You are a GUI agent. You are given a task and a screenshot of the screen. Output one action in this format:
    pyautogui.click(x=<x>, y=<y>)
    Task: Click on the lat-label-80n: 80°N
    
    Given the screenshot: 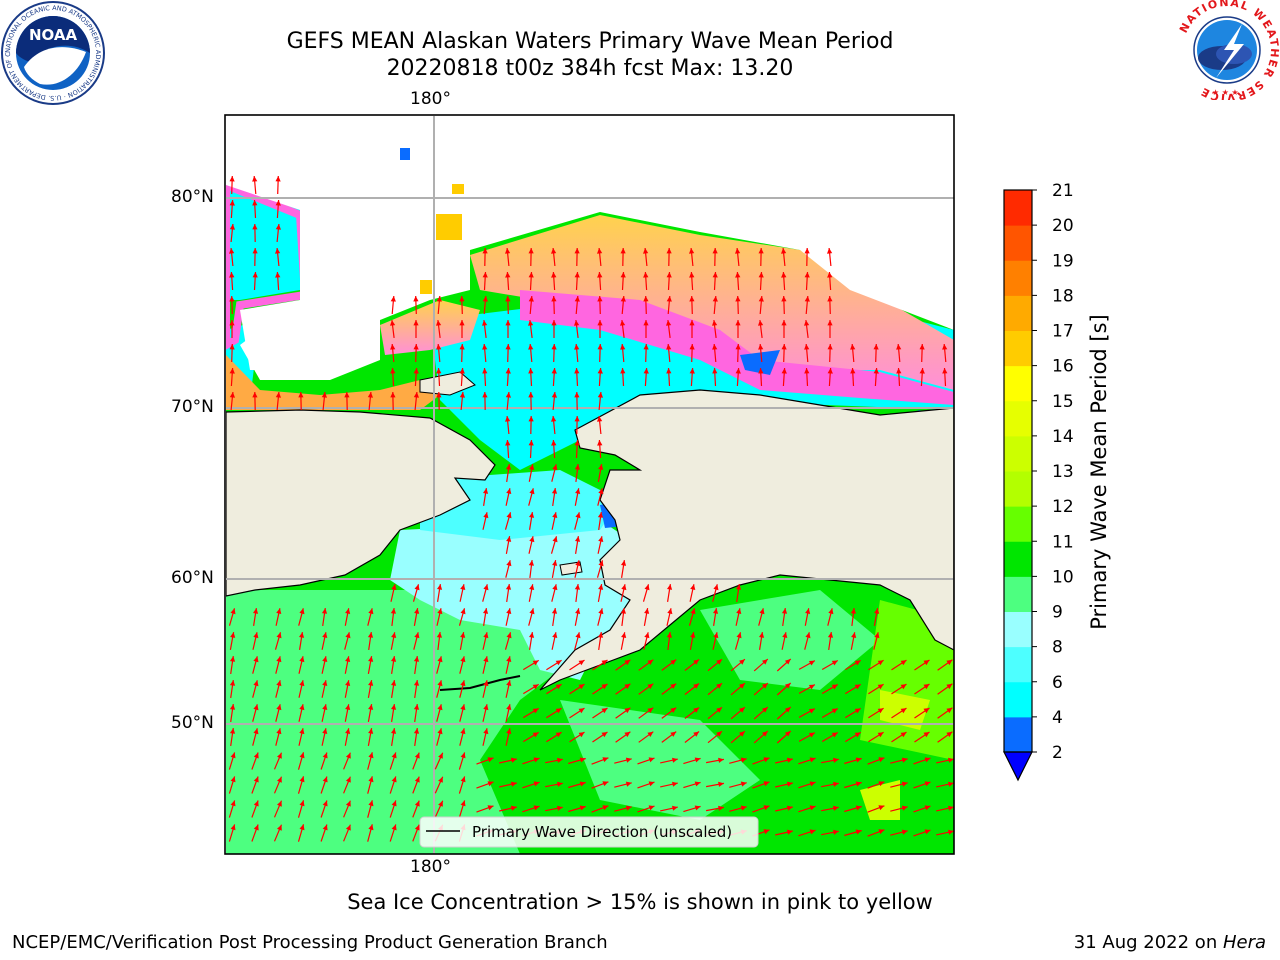 What is the action you would take?
    pyautogui.click(x=192, y=197)
    